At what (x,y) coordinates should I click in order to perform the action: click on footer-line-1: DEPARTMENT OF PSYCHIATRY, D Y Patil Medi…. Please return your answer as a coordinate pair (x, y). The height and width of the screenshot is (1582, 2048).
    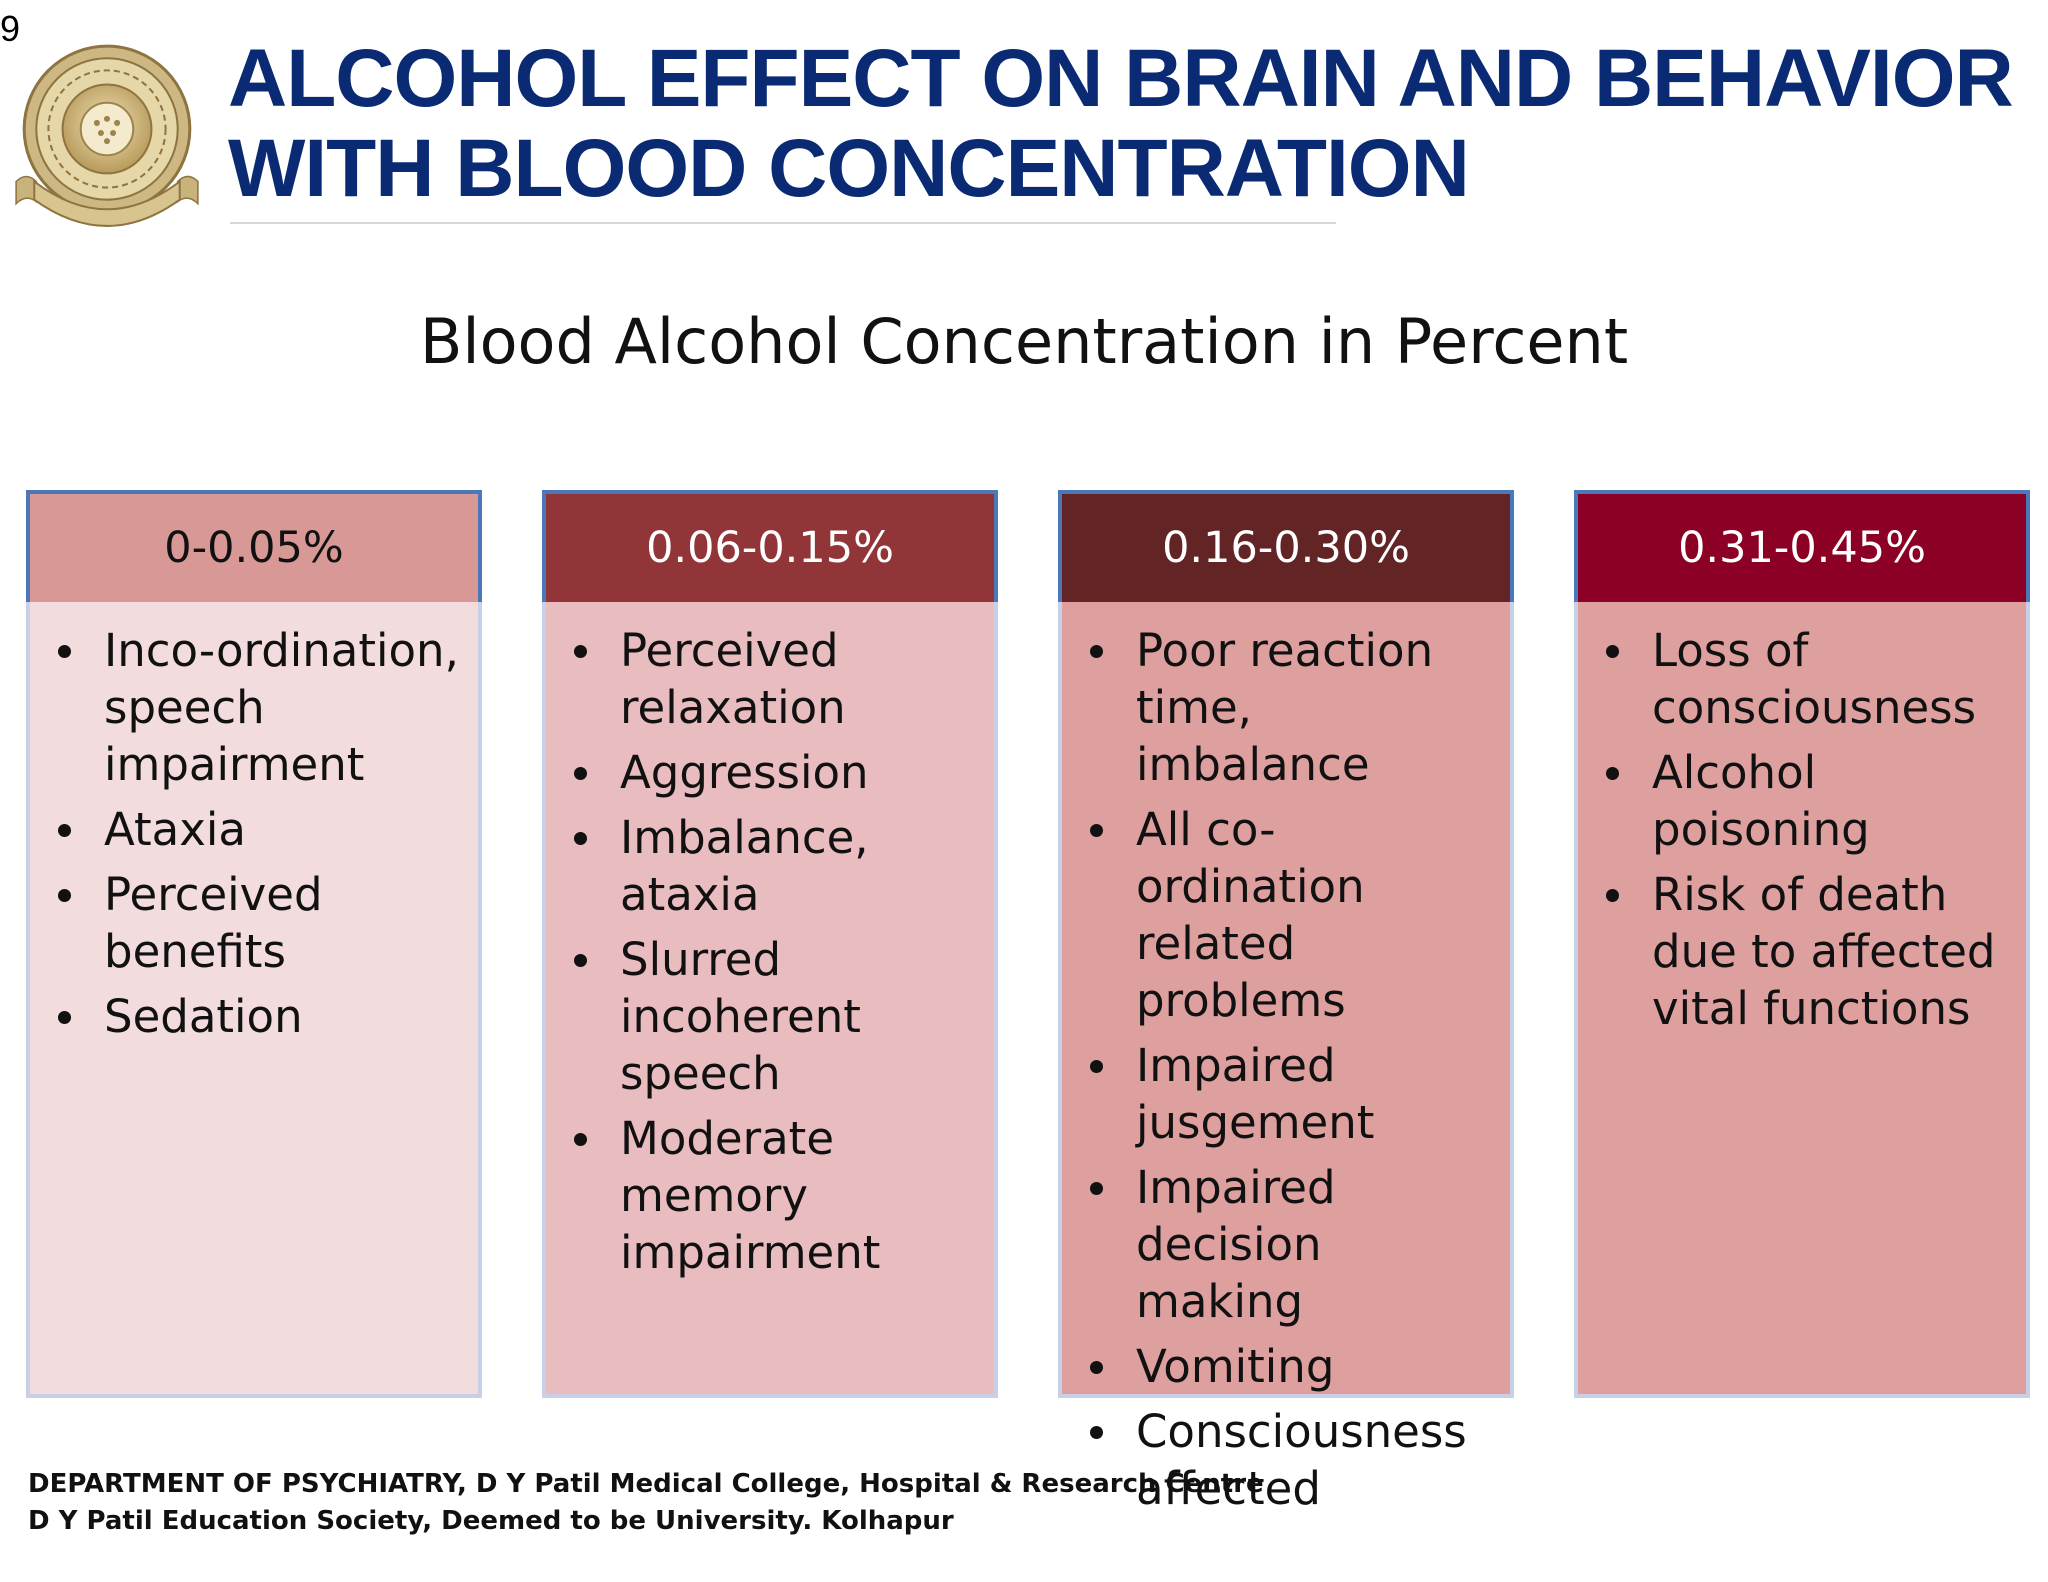
    Looking at the image, I should click on (646, 1484).